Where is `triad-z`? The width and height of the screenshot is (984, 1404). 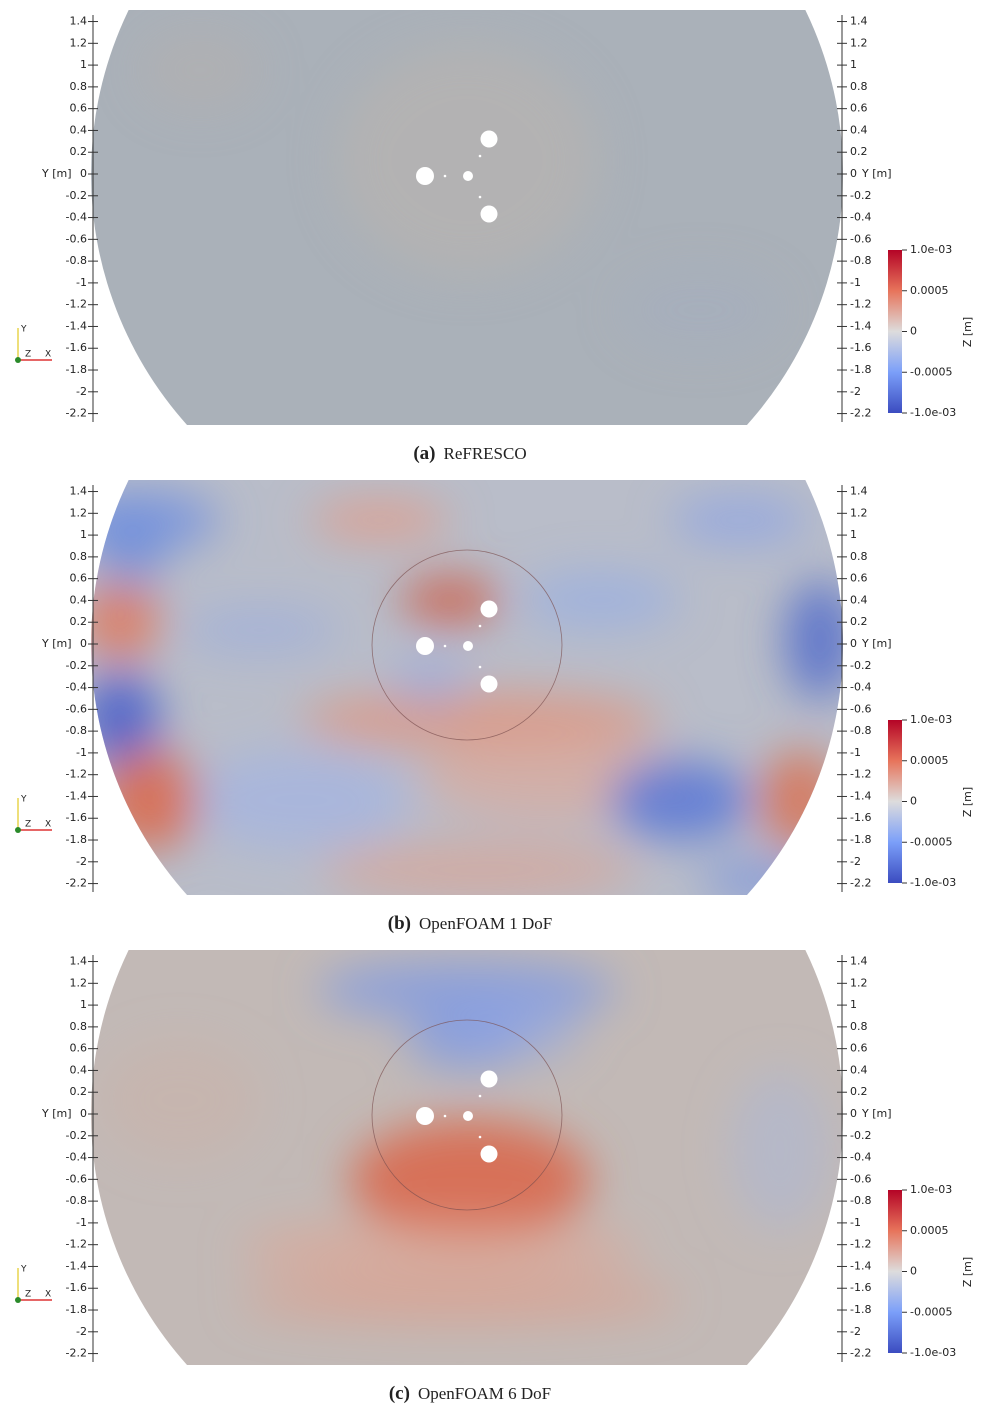 triad-z is located at coordinates (18, 830).